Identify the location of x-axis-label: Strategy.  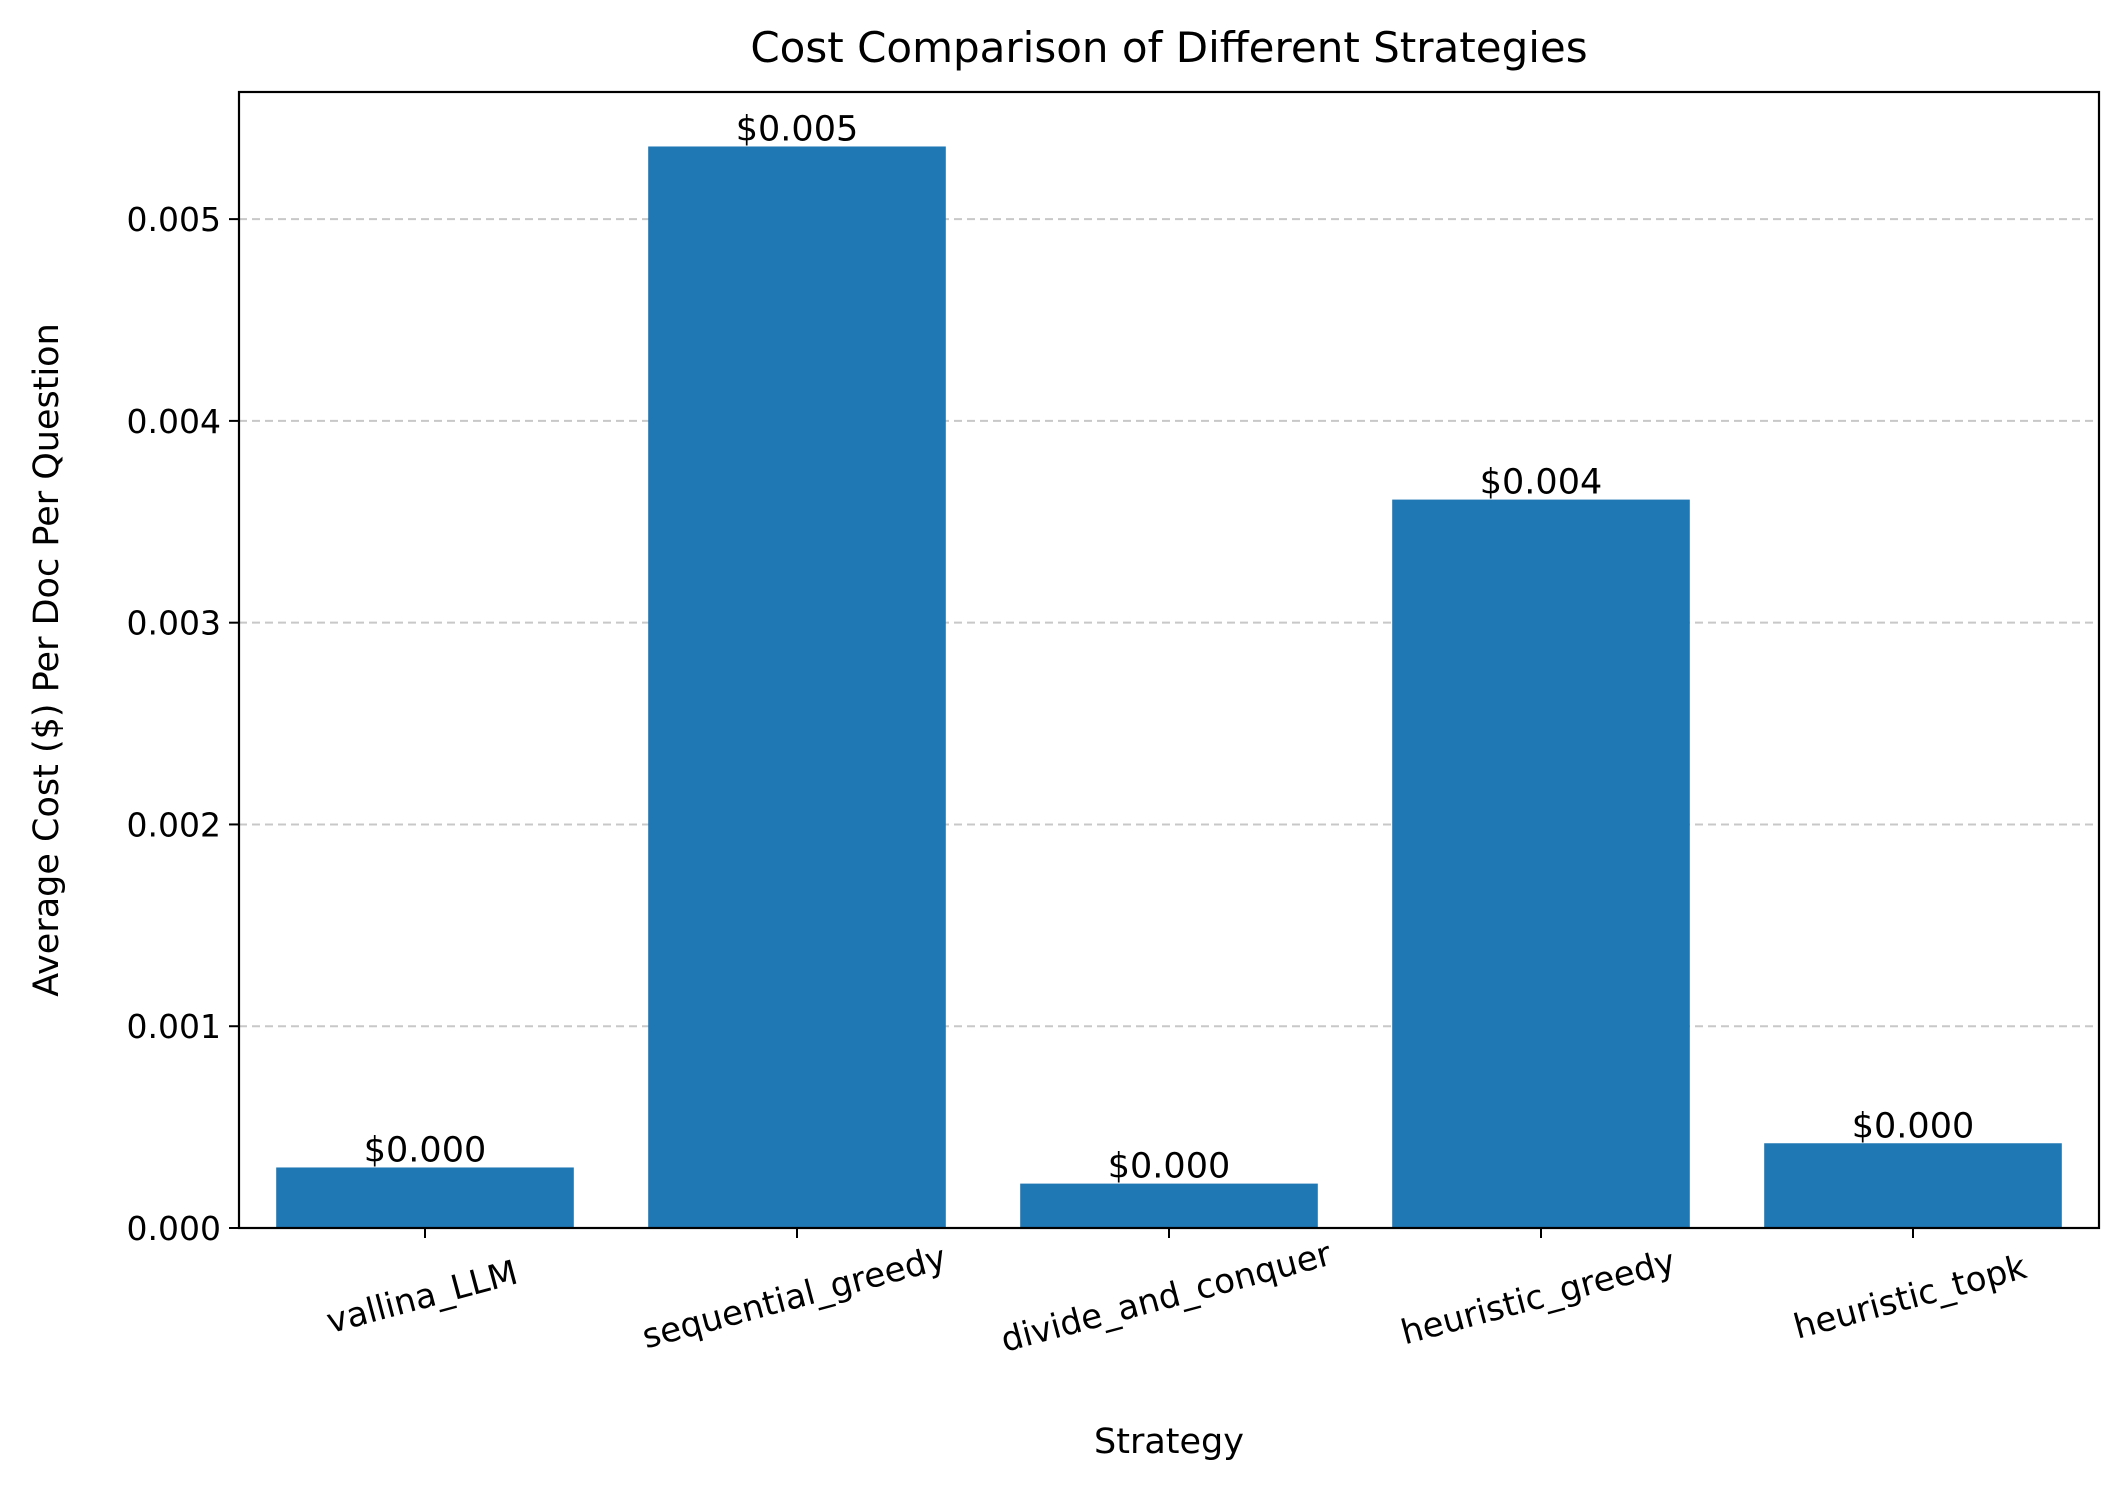
(1169, 1442).